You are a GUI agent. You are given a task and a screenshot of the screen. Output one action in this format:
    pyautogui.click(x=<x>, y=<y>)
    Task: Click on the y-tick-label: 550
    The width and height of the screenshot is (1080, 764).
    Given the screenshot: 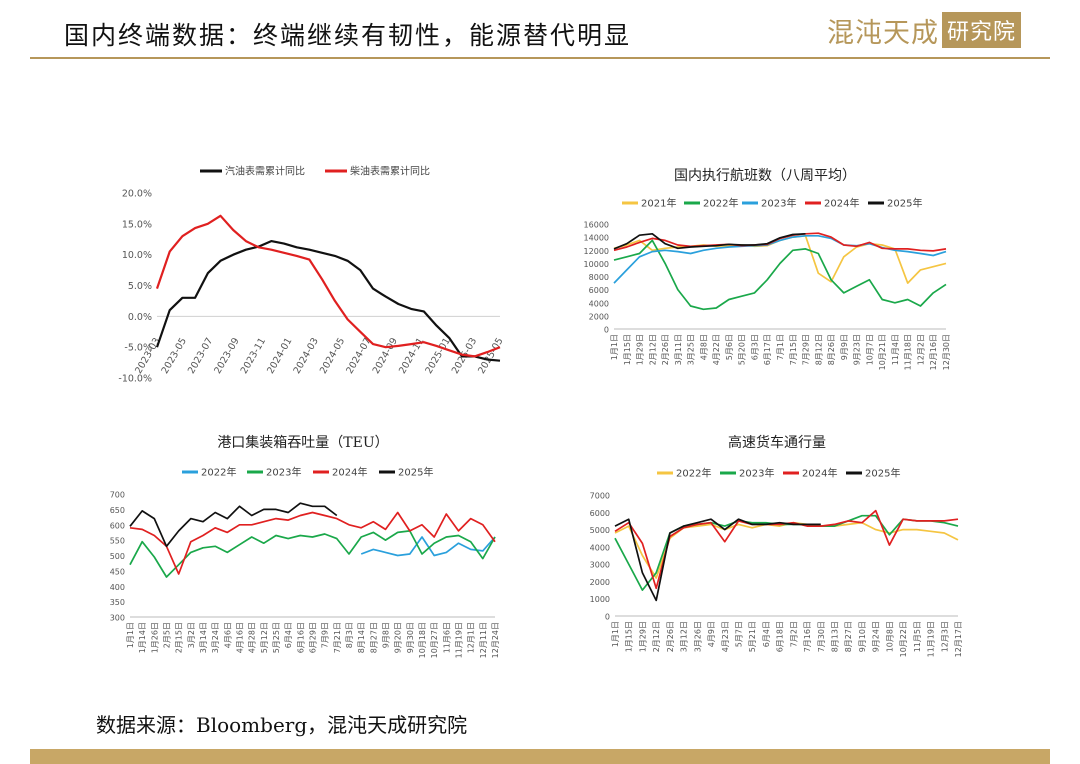 What is the action you would take?
    pyautogui.click(x=117, y=541)
    